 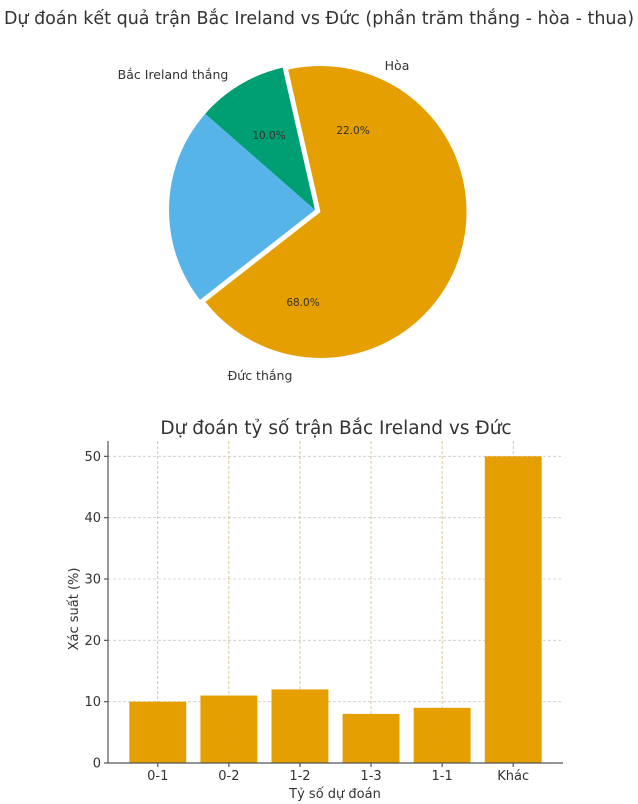 What do you see at coordinates (157, 776) in the screenshot?
I see `x-tick-label: 0-1` at bounding box center [157, 776].